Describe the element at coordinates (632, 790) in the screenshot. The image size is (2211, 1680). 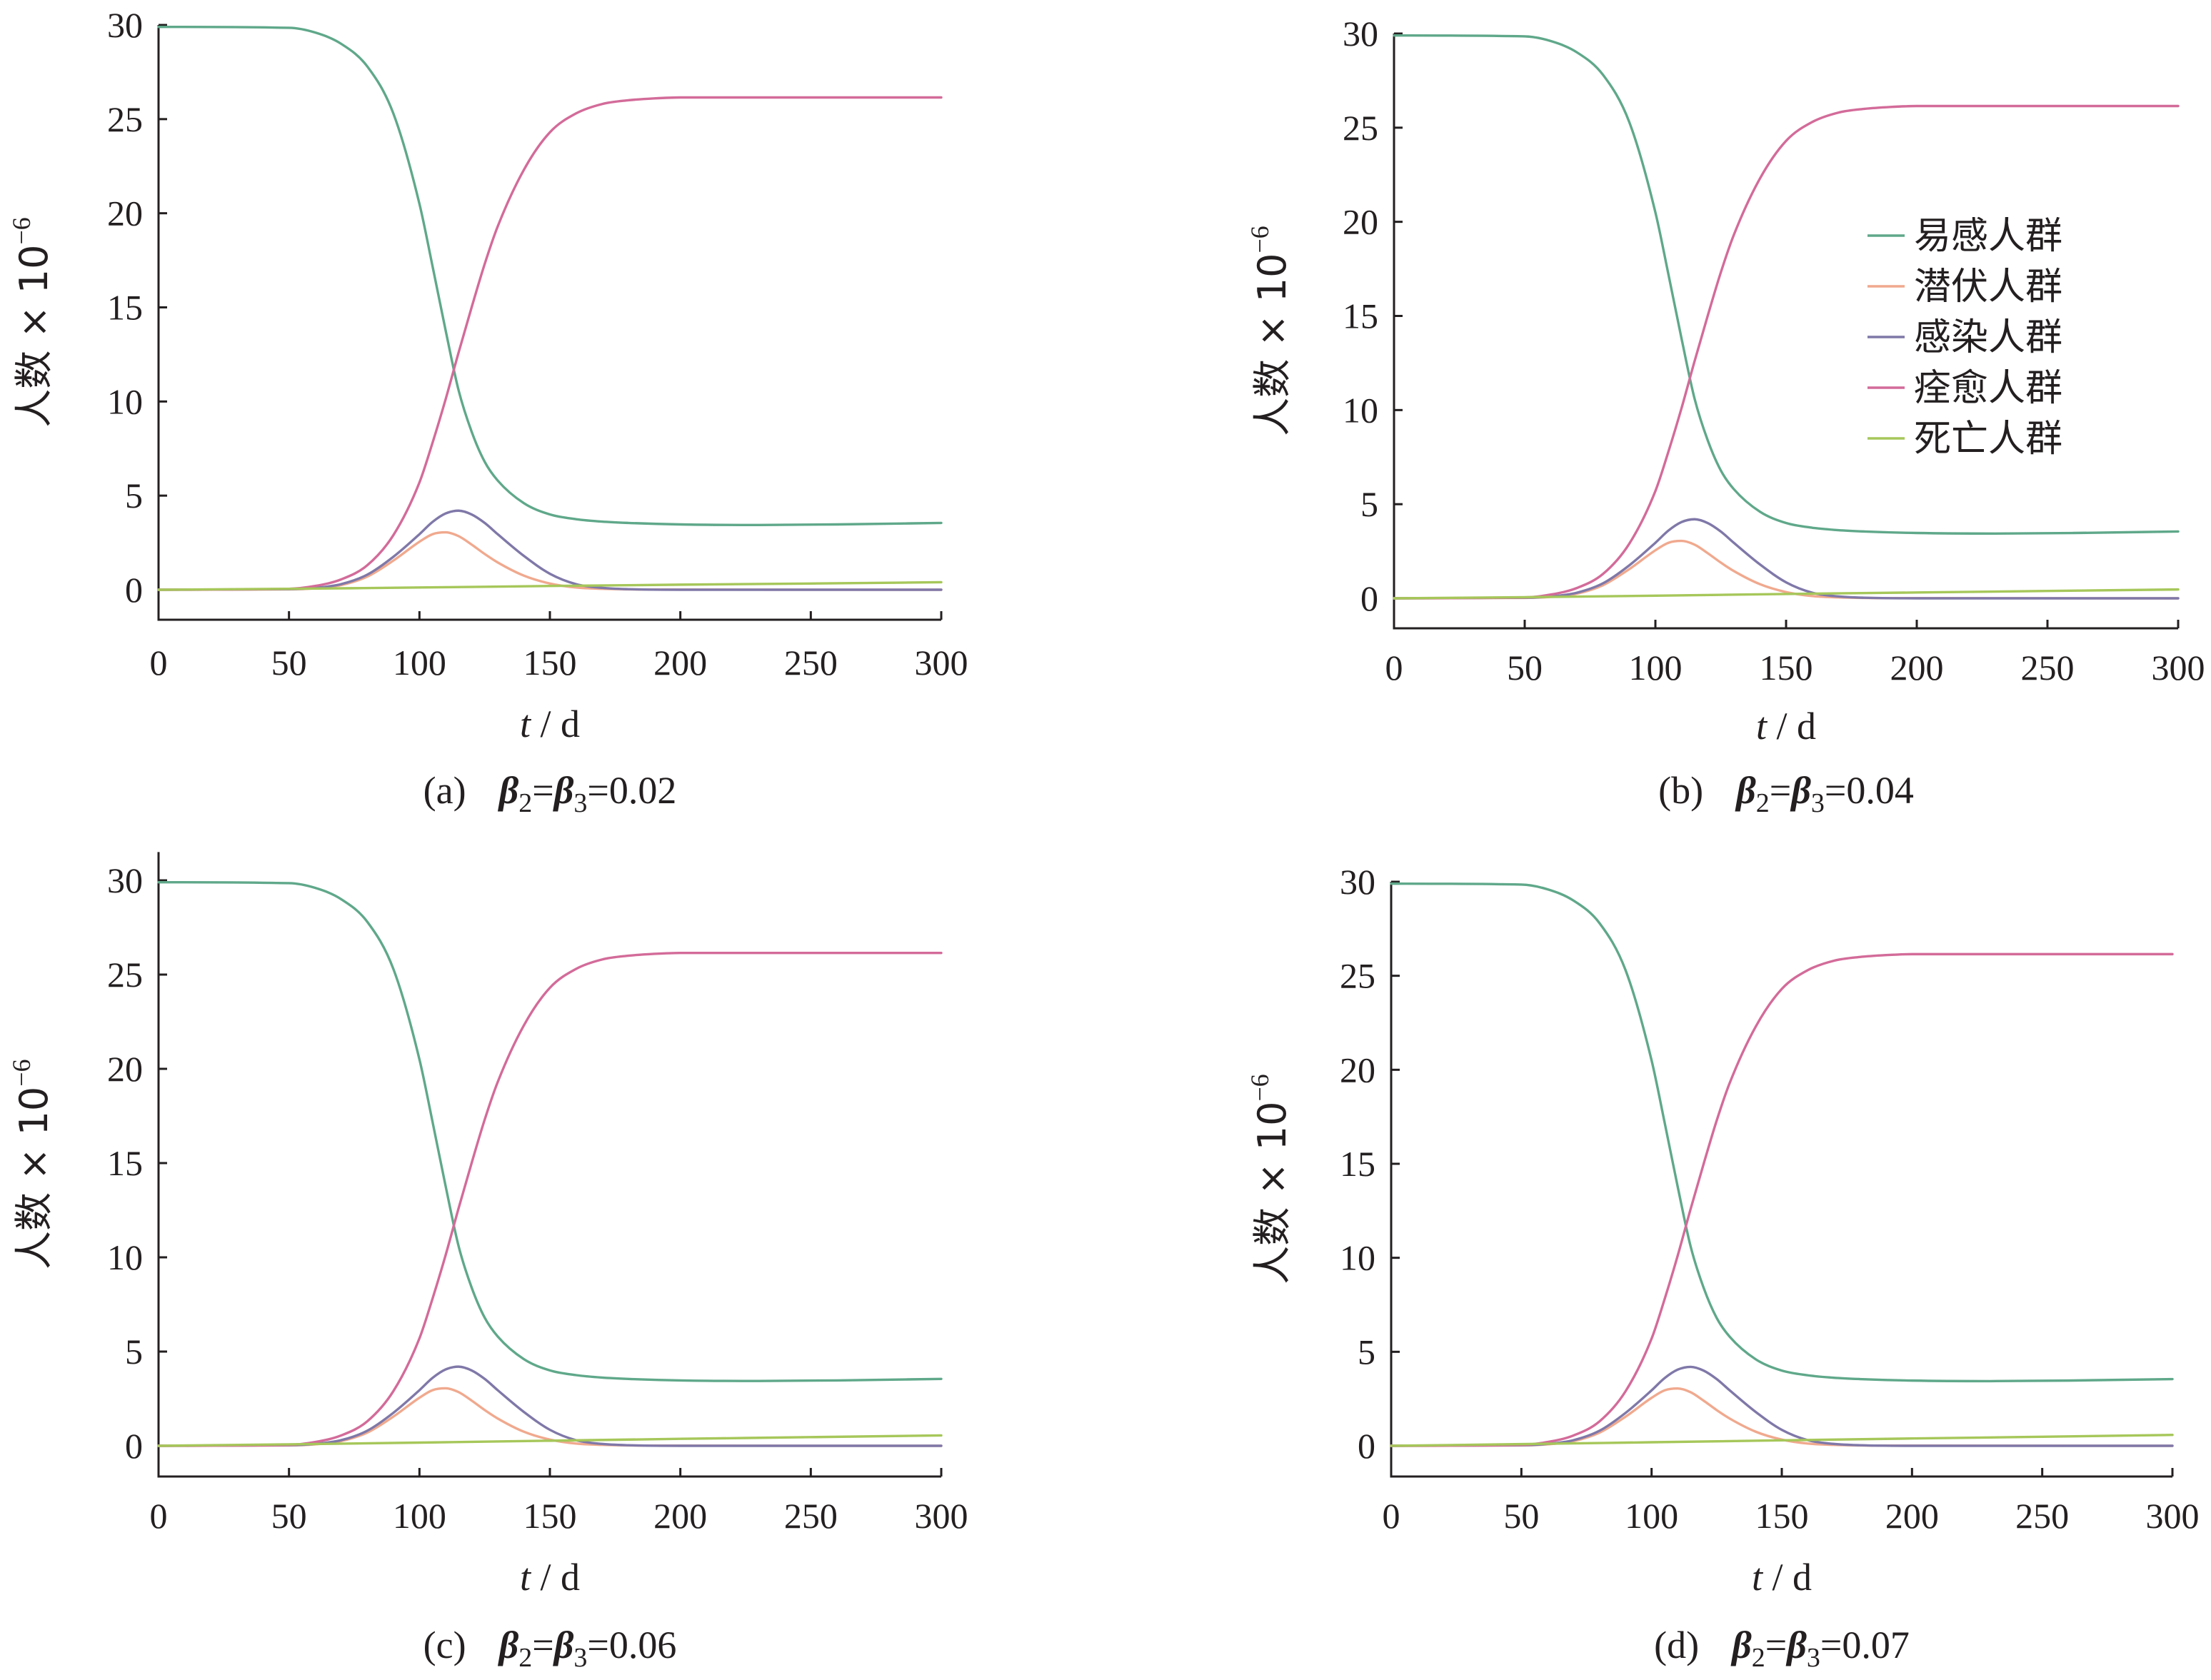
I see `caption-value: =0.02` at that location.